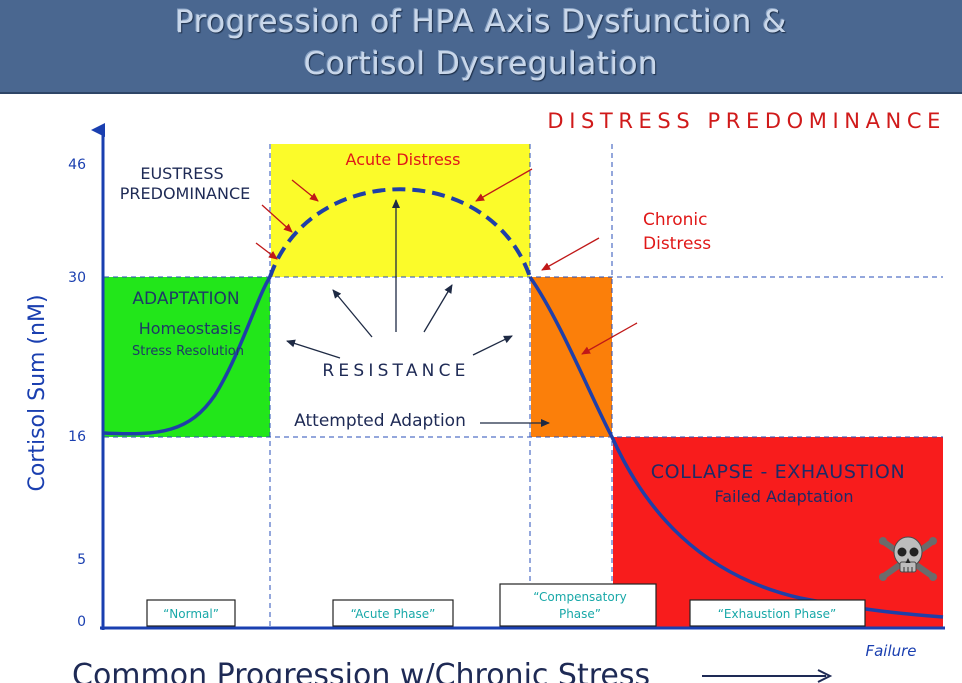 This screenshot has height=683, width=962. I want to click on distress-predominance-label: DISTRESS PREDOMINANCE, so click(746, 121).